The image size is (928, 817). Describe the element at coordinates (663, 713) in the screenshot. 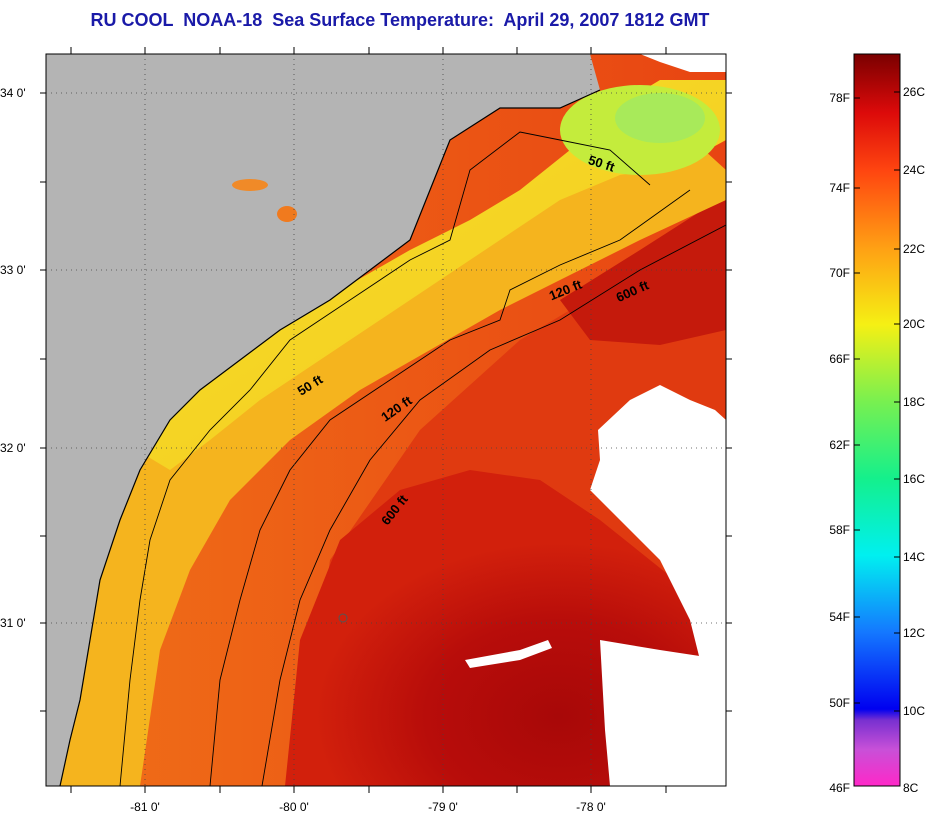

I see `cloud-mask-southeast` at that location.